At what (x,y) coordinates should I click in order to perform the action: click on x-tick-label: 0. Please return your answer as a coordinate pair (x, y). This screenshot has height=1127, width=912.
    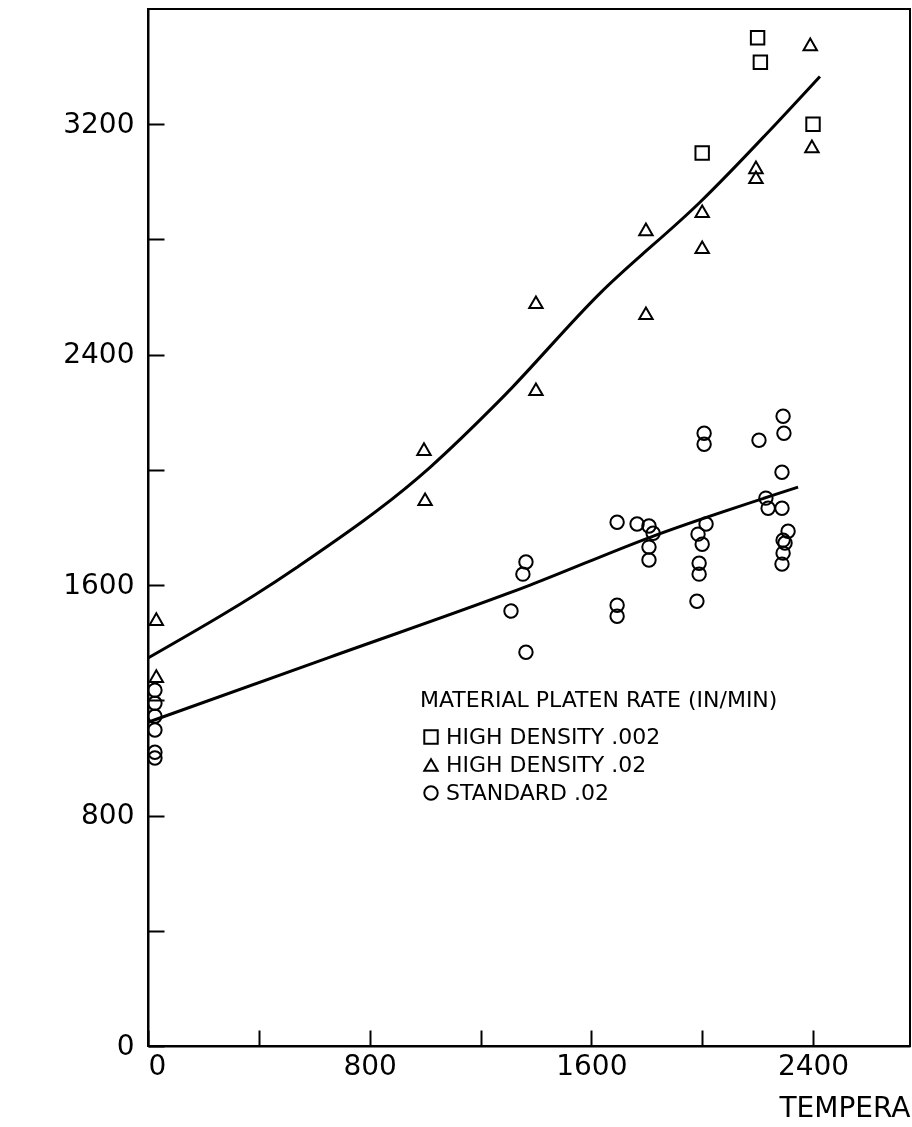
    Looking at the image, I should click on (157, 1065).